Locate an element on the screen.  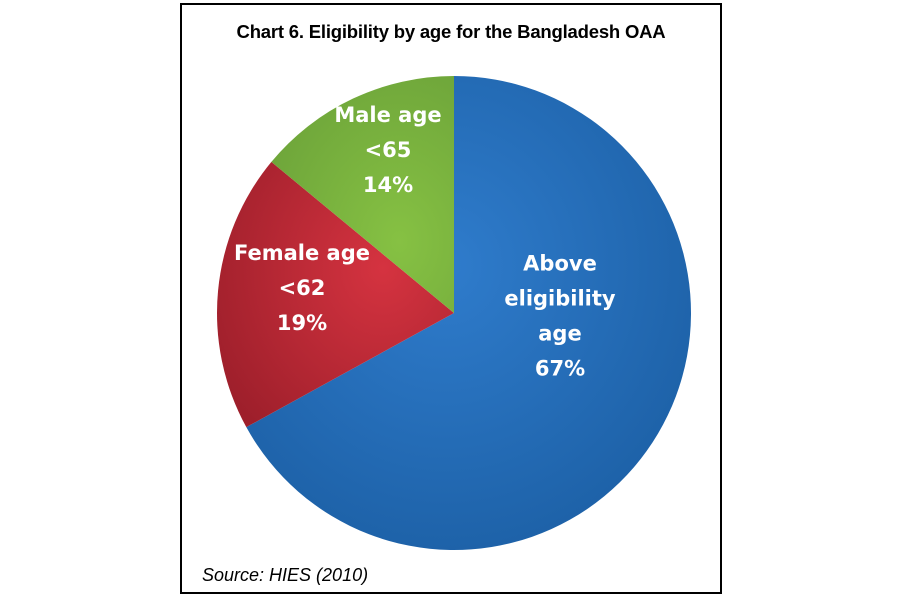
slice-value-label: 14% is located at coordinates (388, 185).